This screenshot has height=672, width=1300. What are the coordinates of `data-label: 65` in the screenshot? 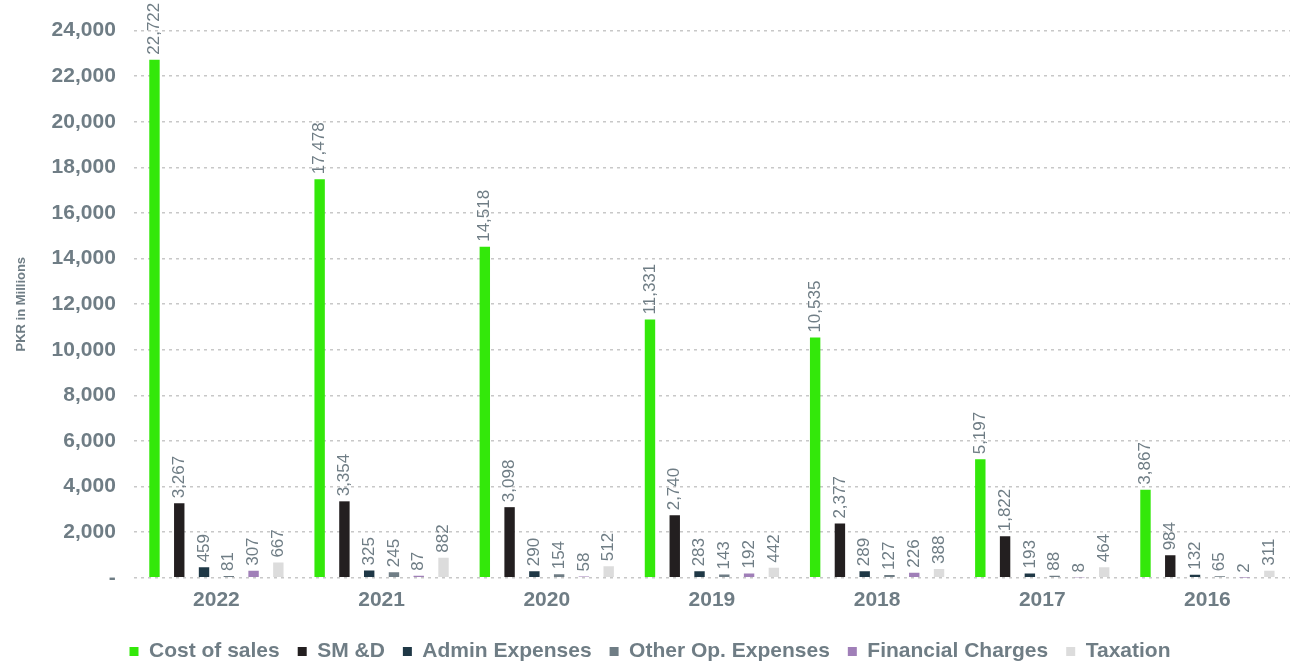 It's located at (1219, 562).